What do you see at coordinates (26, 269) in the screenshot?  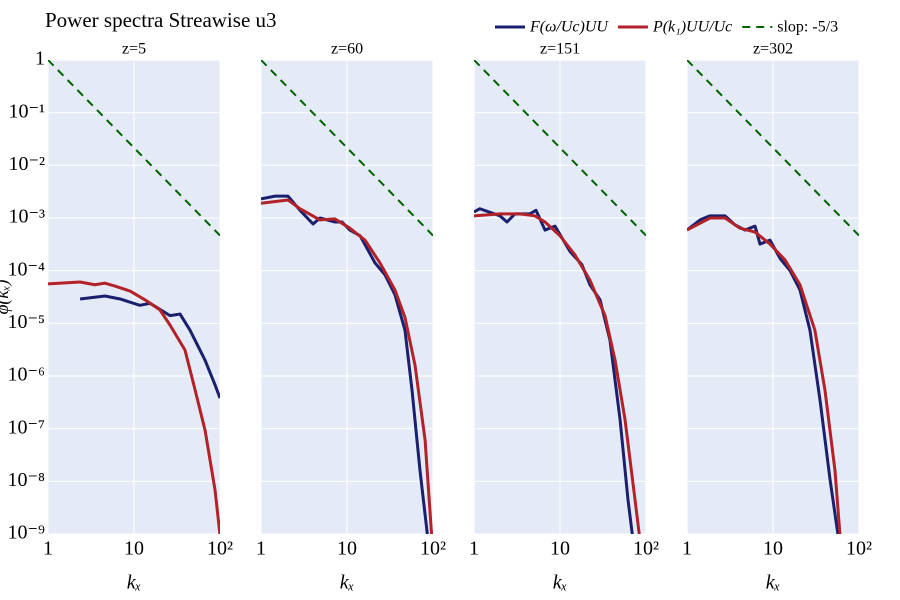 I see `y-tick-label: 10⁻⁴` at bounding box center [26, 269].